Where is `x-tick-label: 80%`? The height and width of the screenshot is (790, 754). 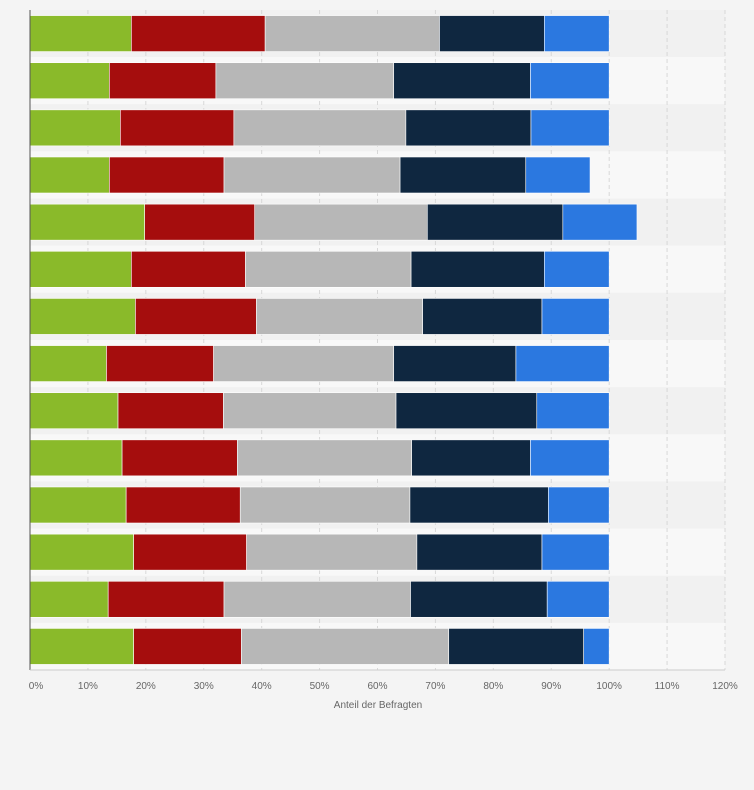 x-tick-label: 80% is located at coordinates (493, 686).